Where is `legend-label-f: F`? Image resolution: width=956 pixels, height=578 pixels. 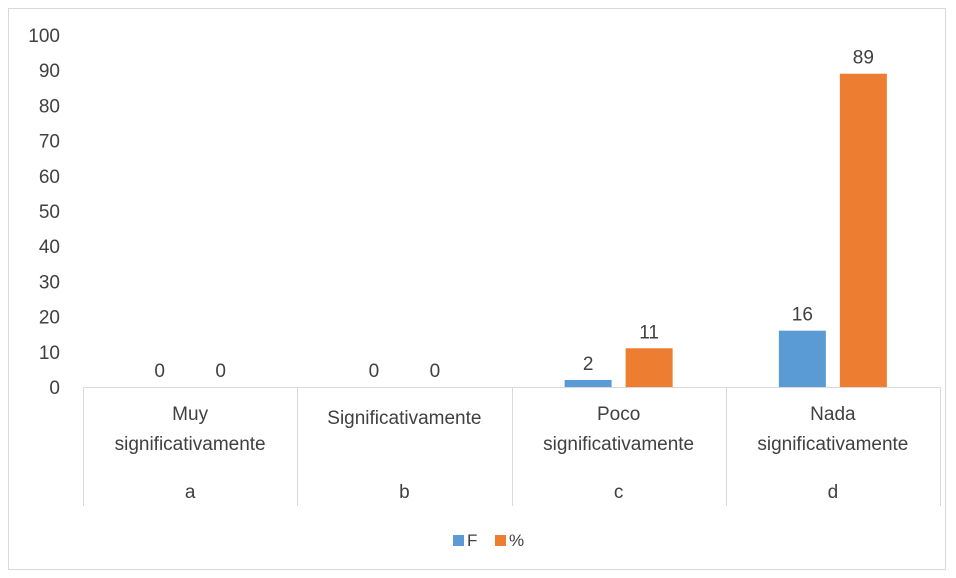 legend-label-f: F is located at coordinates (472, 540).